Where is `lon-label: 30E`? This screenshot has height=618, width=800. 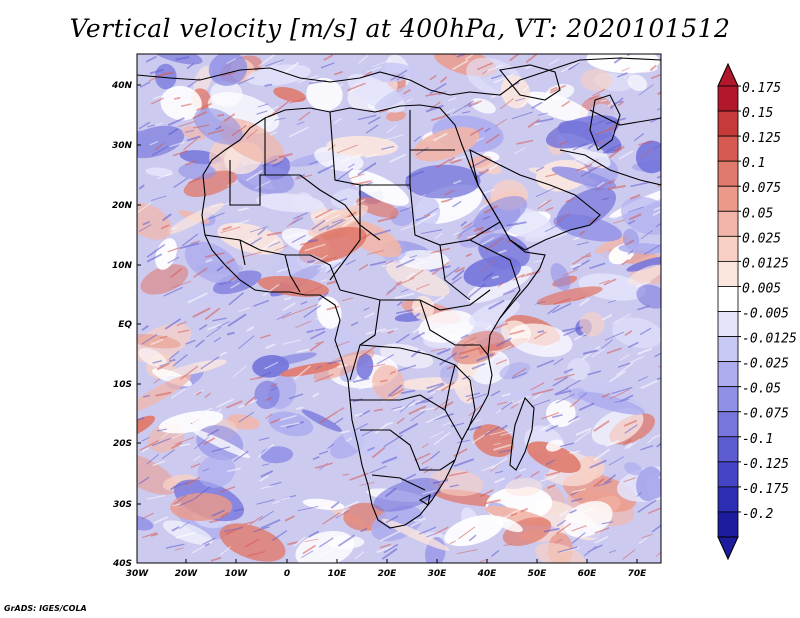
lon-label: 30E is located at coordinates (438, 574).